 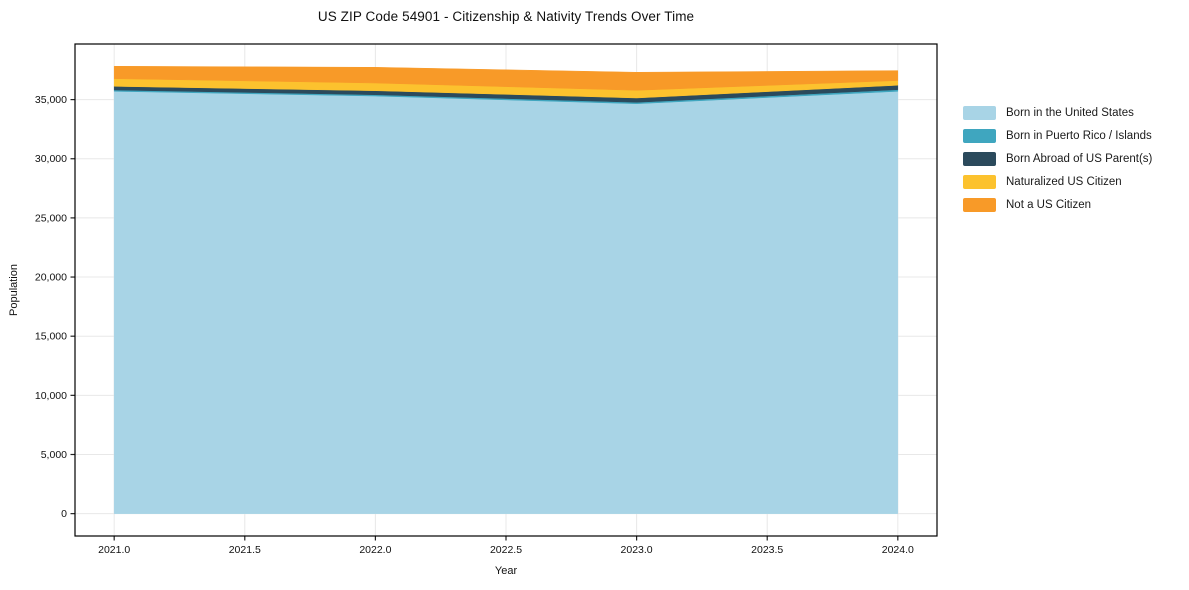 I want to click on x-tick-label: 2021.5, so click(x=245, y=550).